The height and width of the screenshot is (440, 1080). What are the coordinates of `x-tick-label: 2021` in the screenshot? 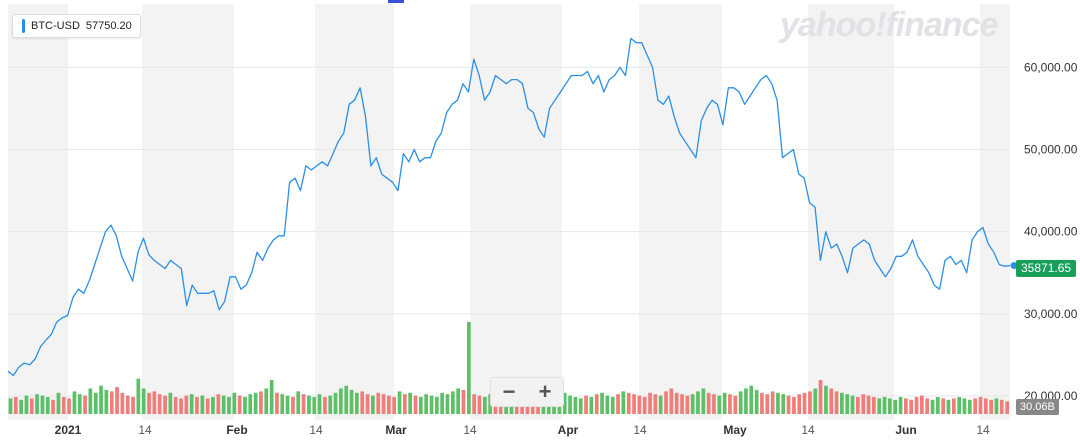 It's located at (68, 430).